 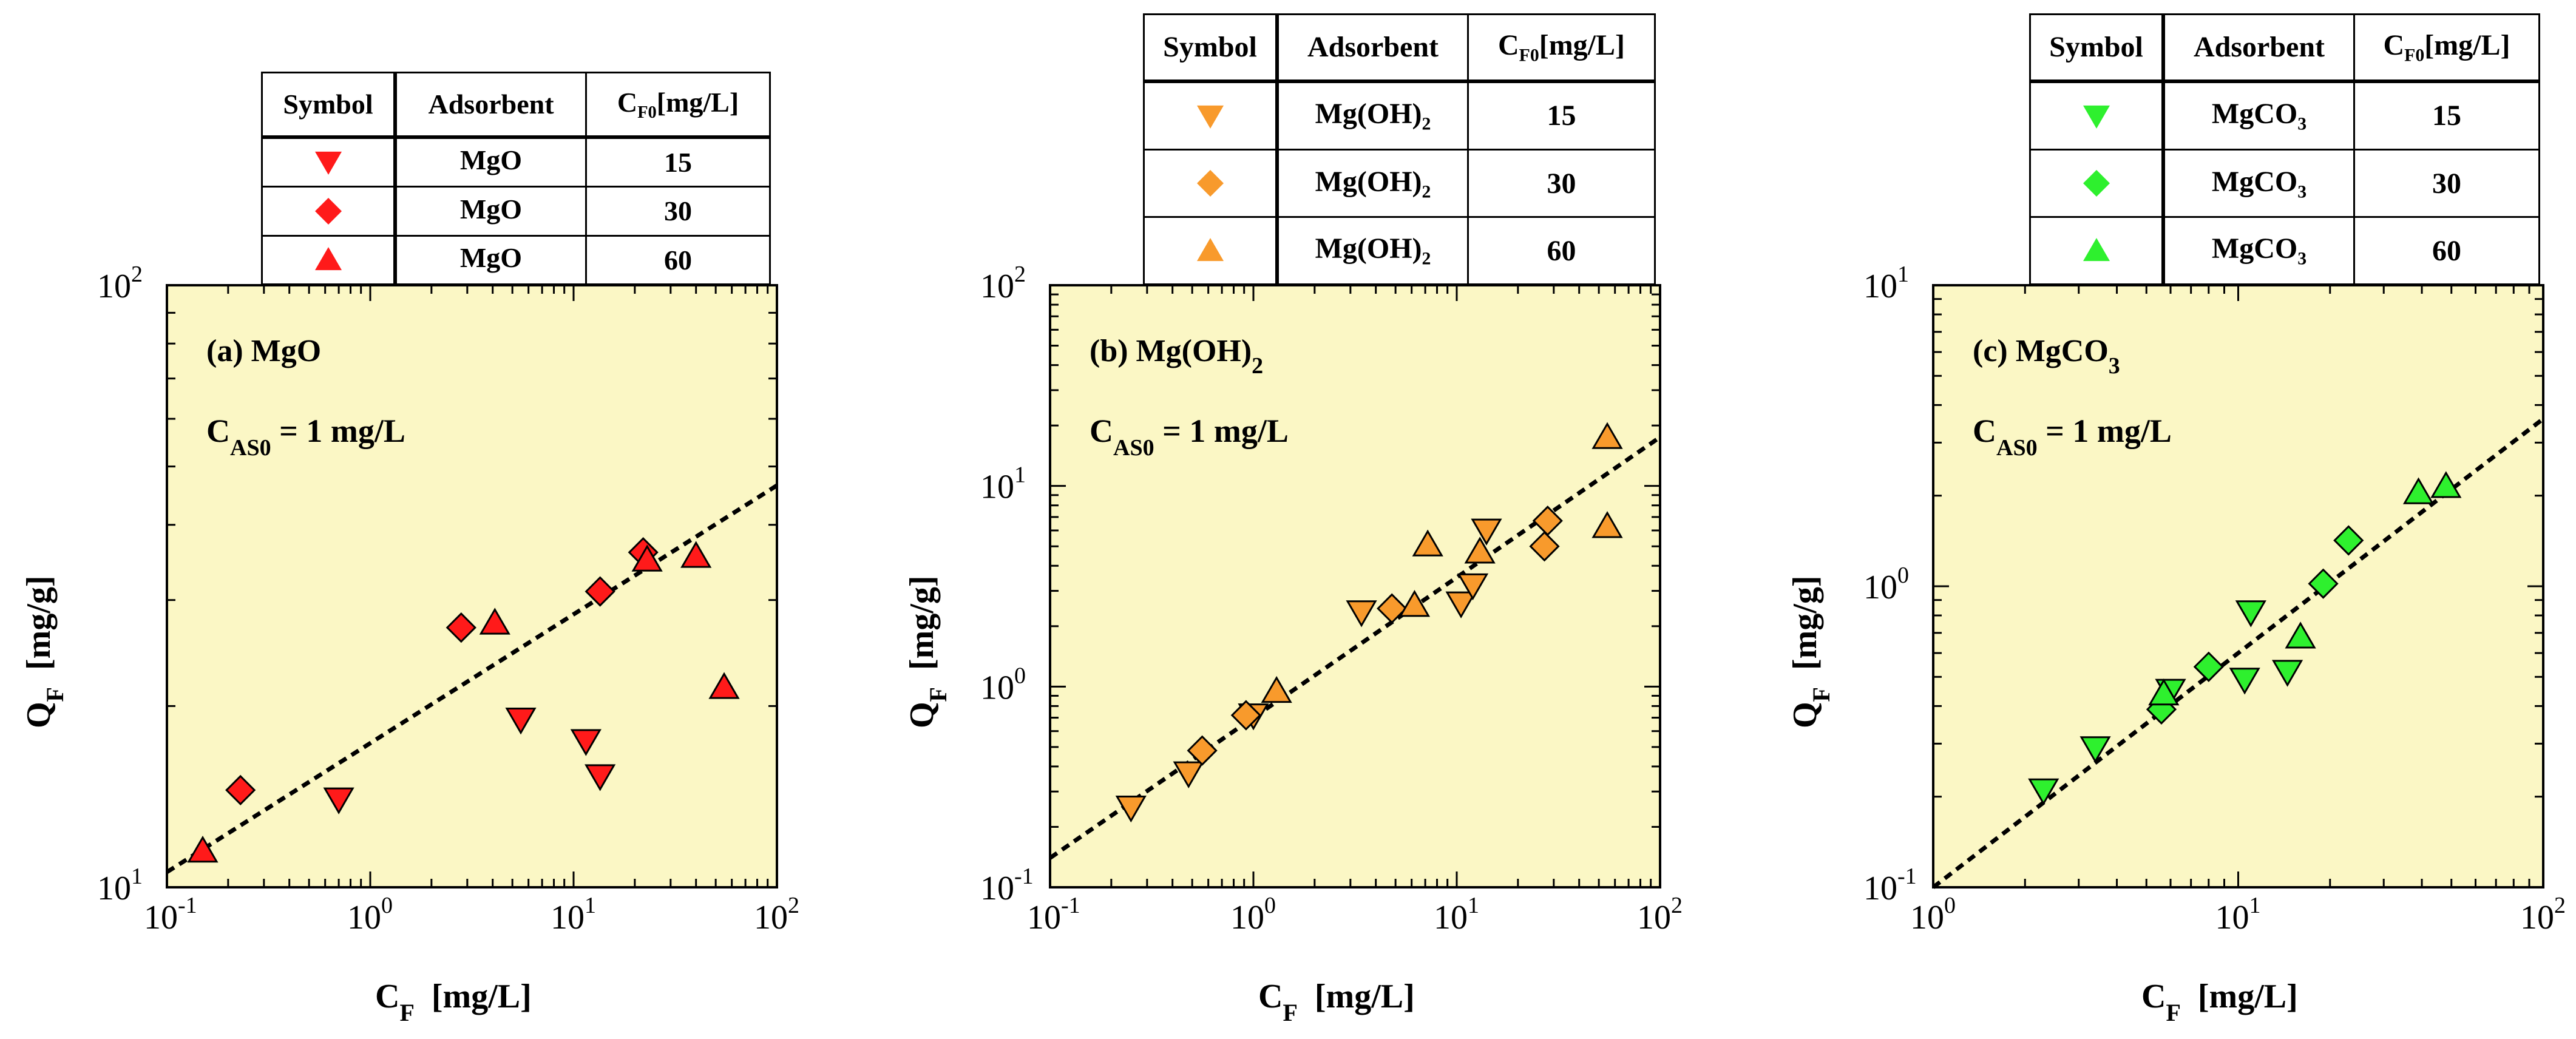 I want to click on plot-frame, so click(x=472, y=586).